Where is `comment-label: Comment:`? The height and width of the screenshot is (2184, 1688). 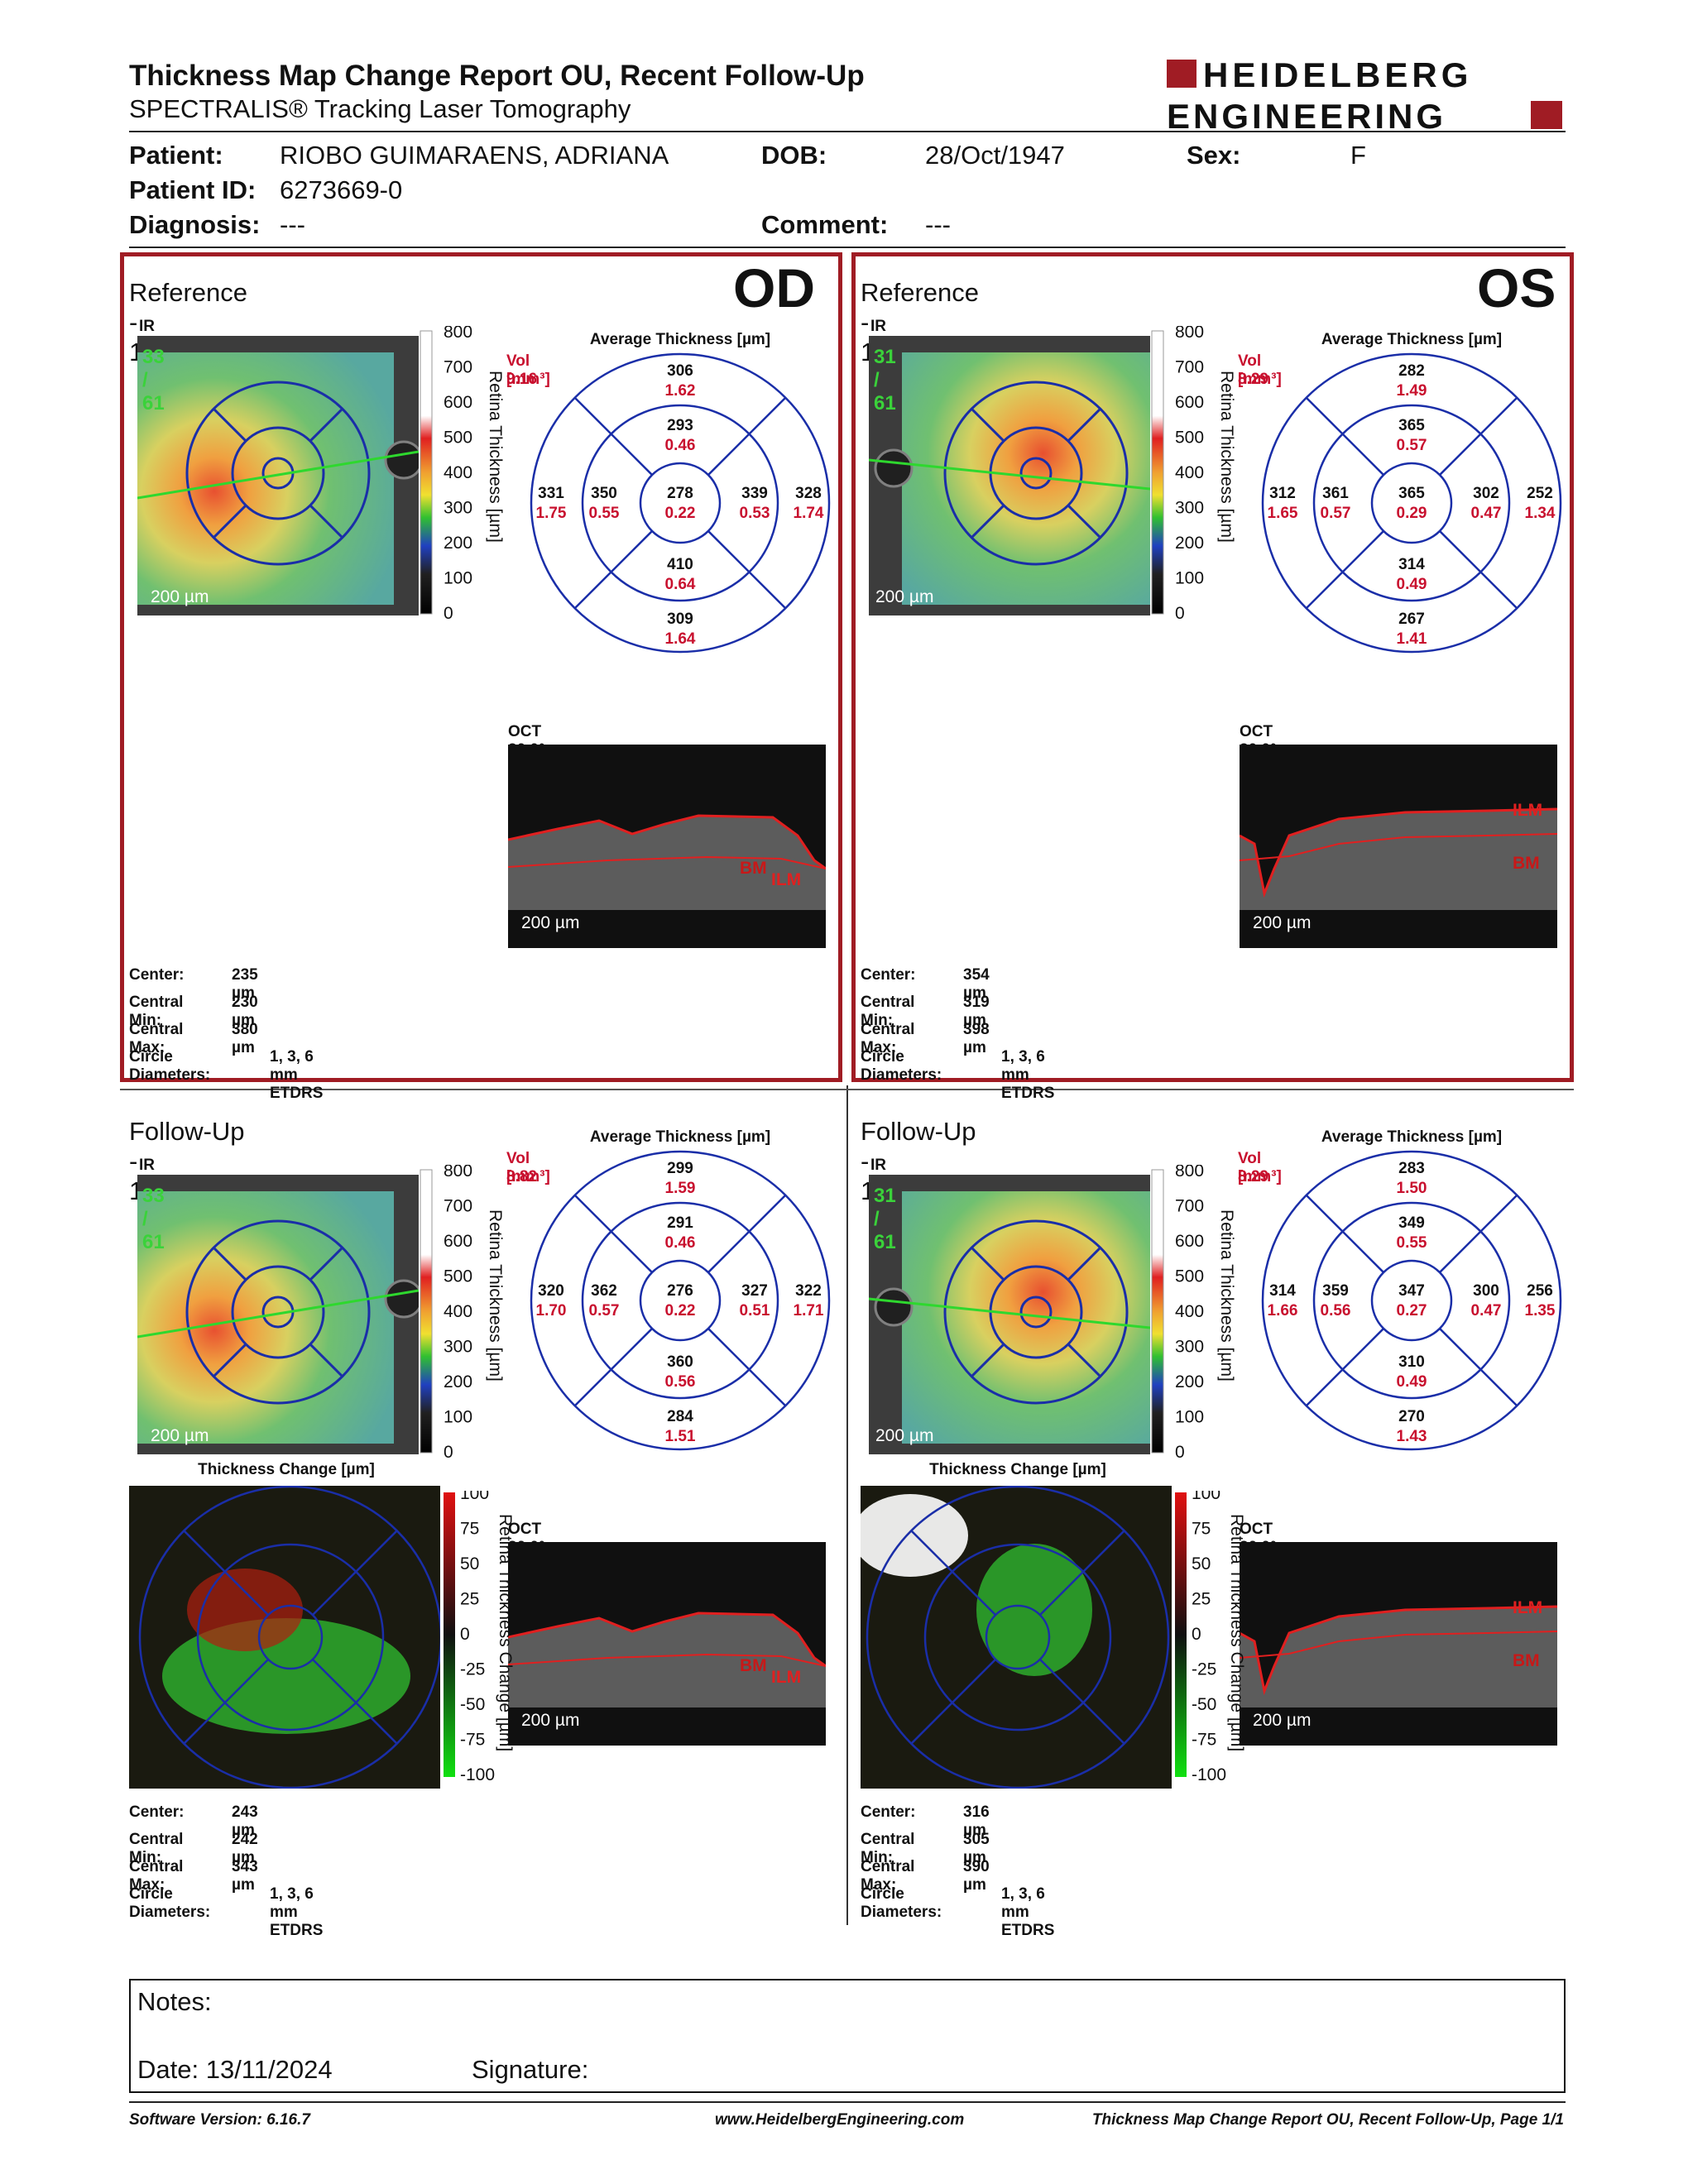
comment-label: Comment: is located at coordinates (825, 224).